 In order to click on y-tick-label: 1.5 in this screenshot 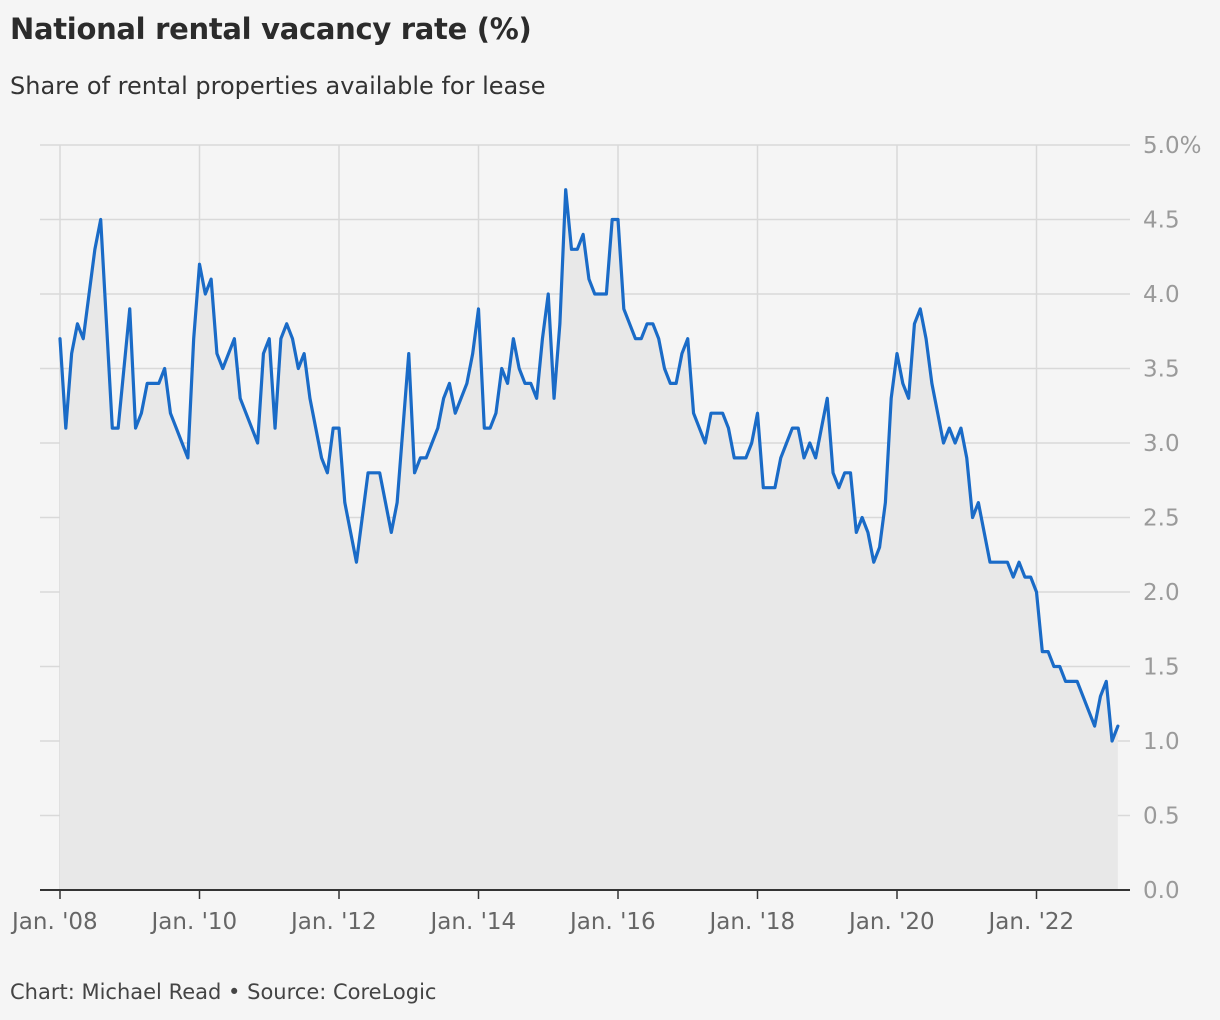, I will do `click(1161, 668)`.